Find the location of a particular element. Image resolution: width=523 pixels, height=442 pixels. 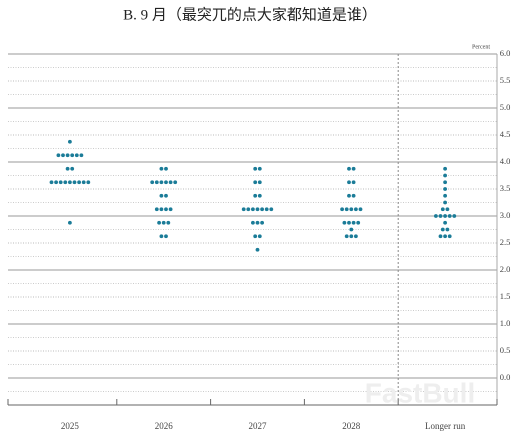

y-tick-label: 6.0 is located at coordinates (505, 53).